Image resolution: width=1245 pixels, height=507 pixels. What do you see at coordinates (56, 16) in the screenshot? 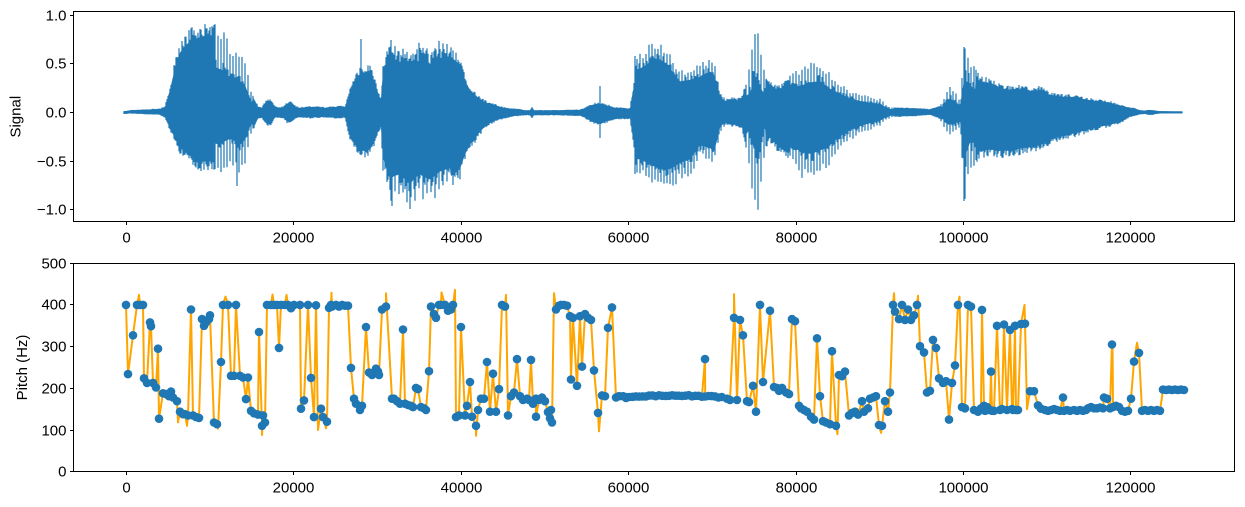
I see `svg-text: 1.0` at bounding box center [56, 16].